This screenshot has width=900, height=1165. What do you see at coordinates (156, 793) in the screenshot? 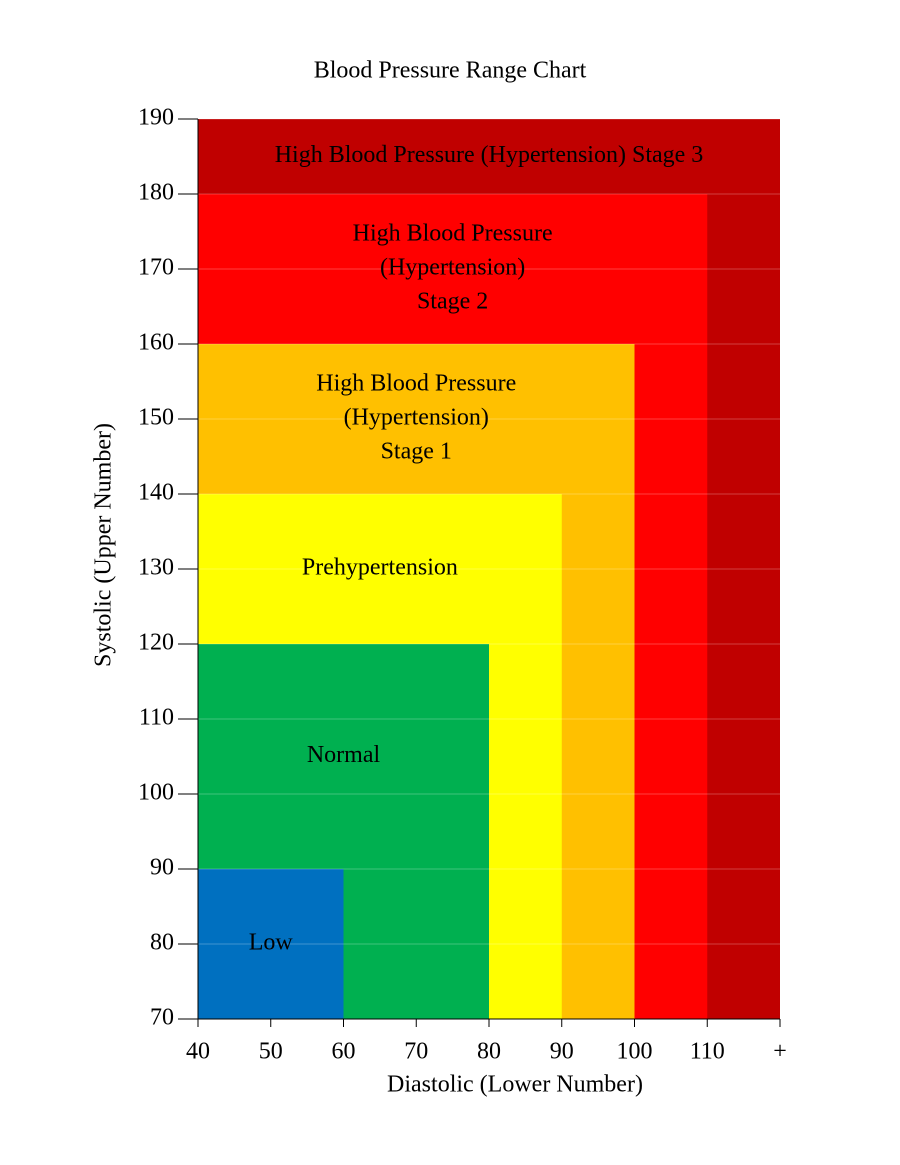
I see `y-tick-label: 100` at bounding box center [156, 793].